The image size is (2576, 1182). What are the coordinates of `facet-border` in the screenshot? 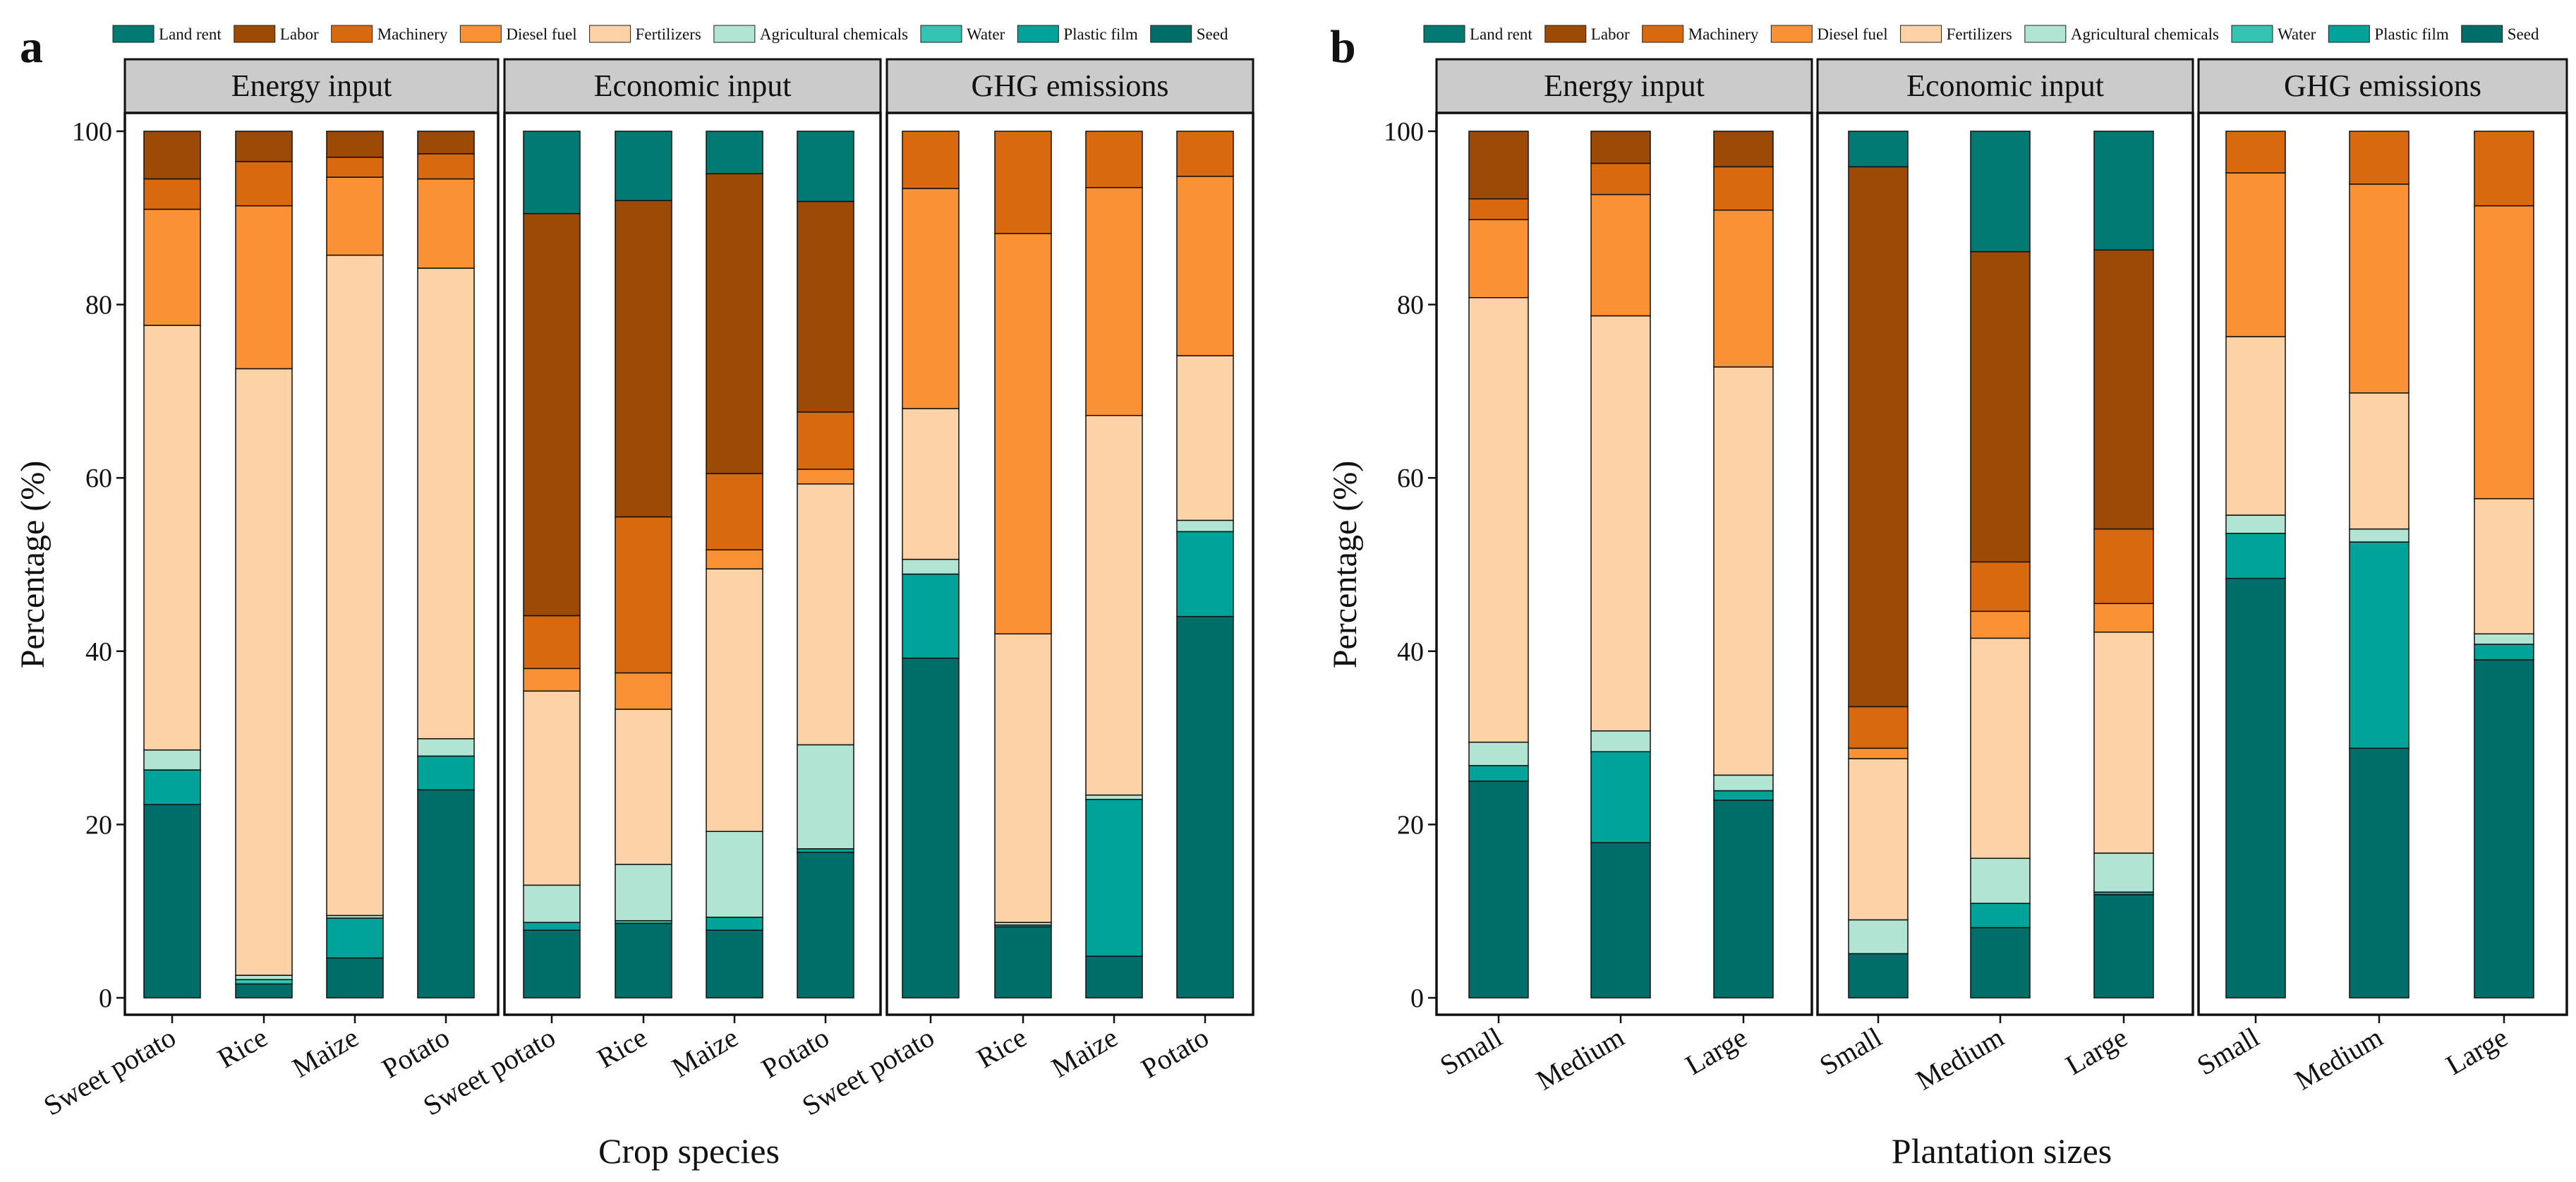 It's located at (1624, 563).